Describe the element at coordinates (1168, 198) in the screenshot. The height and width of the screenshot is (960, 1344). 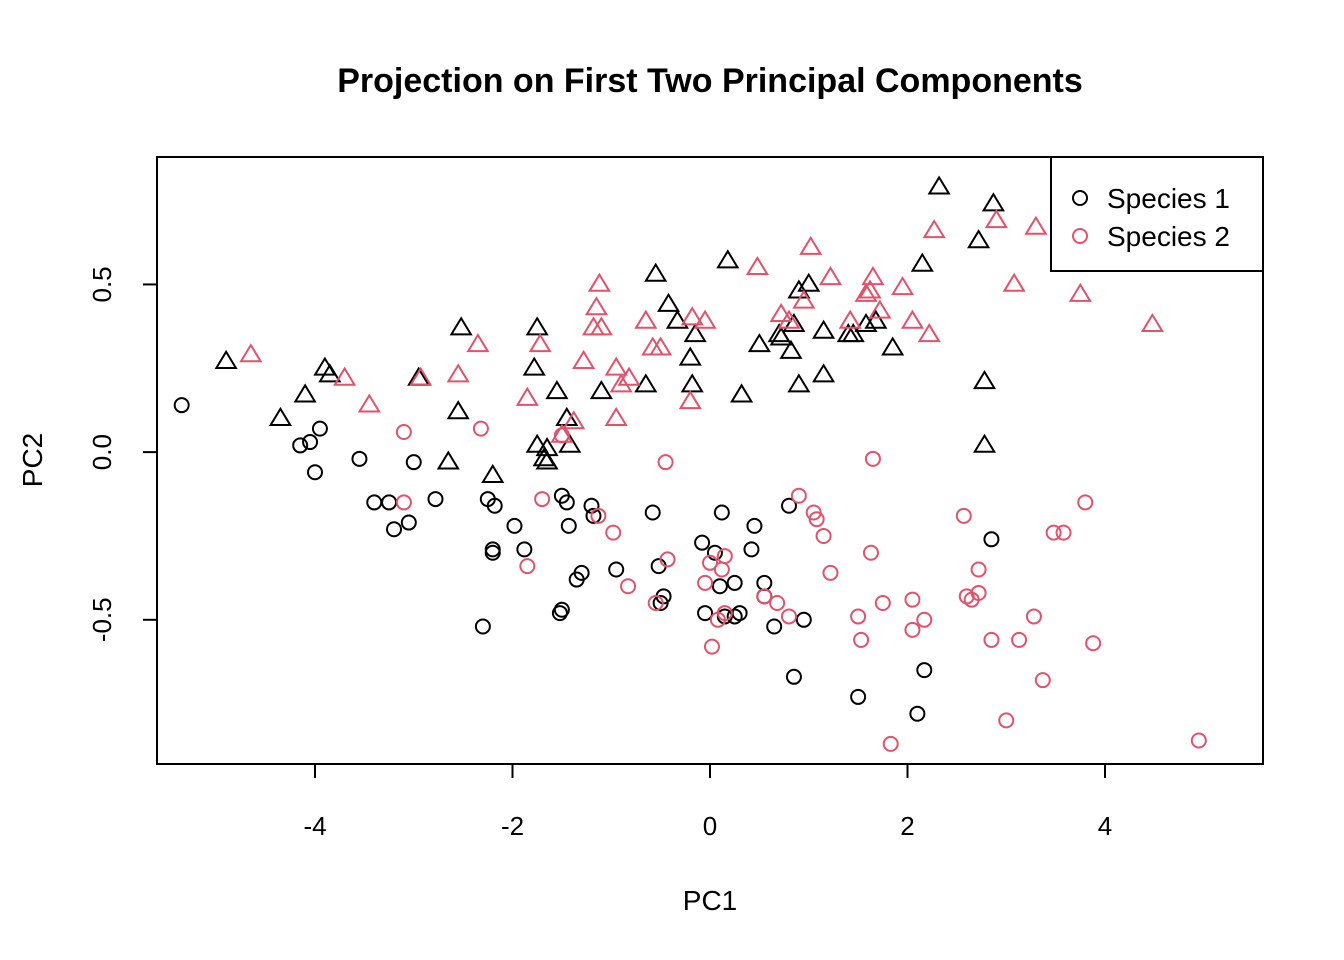
I see `legend-label-species-1: Species 1` at that location.